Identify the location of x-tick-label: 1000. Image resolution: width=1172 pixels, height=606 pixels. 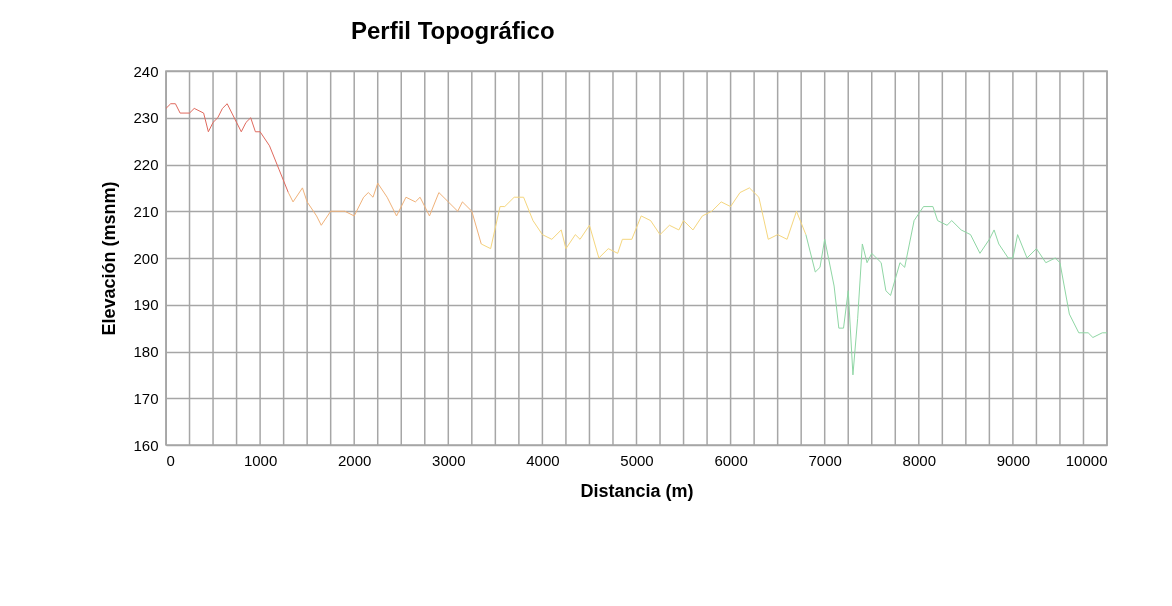
(260, 460).